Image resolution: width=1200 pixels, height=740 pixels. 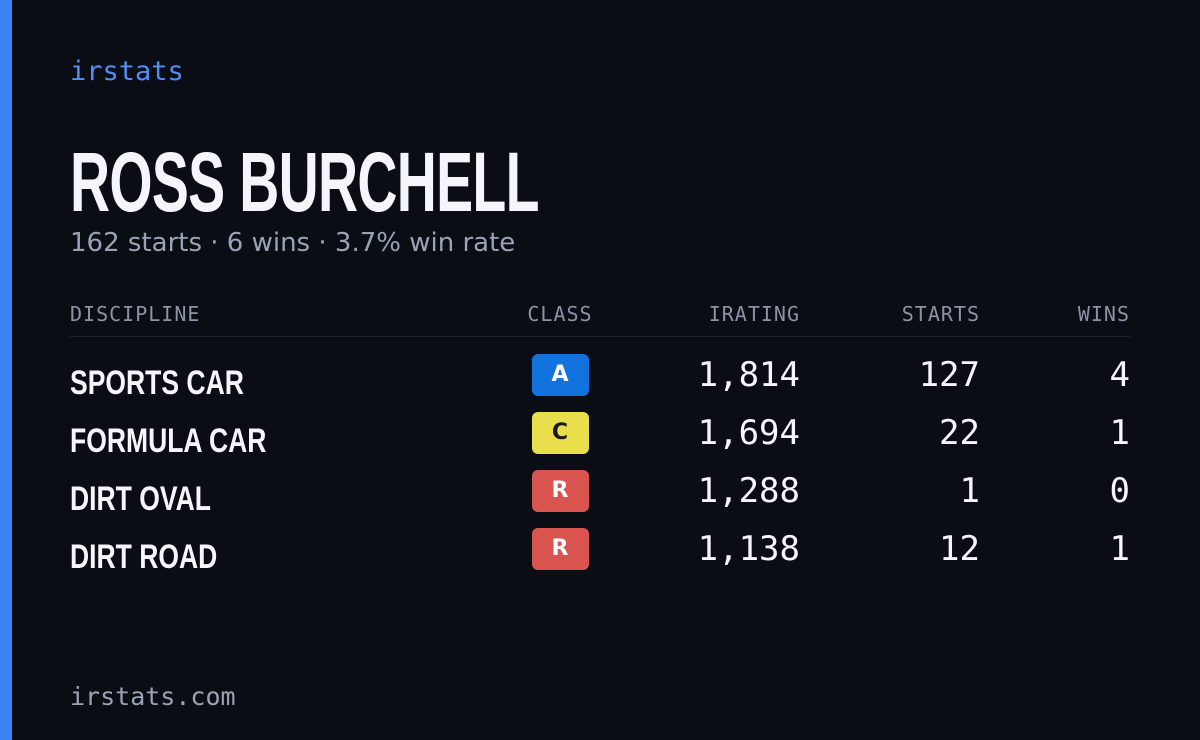 What do you see at coordinates (748, 433) in the screenshot?
I see `irating: 1,694` at bounding box center [748, 433].